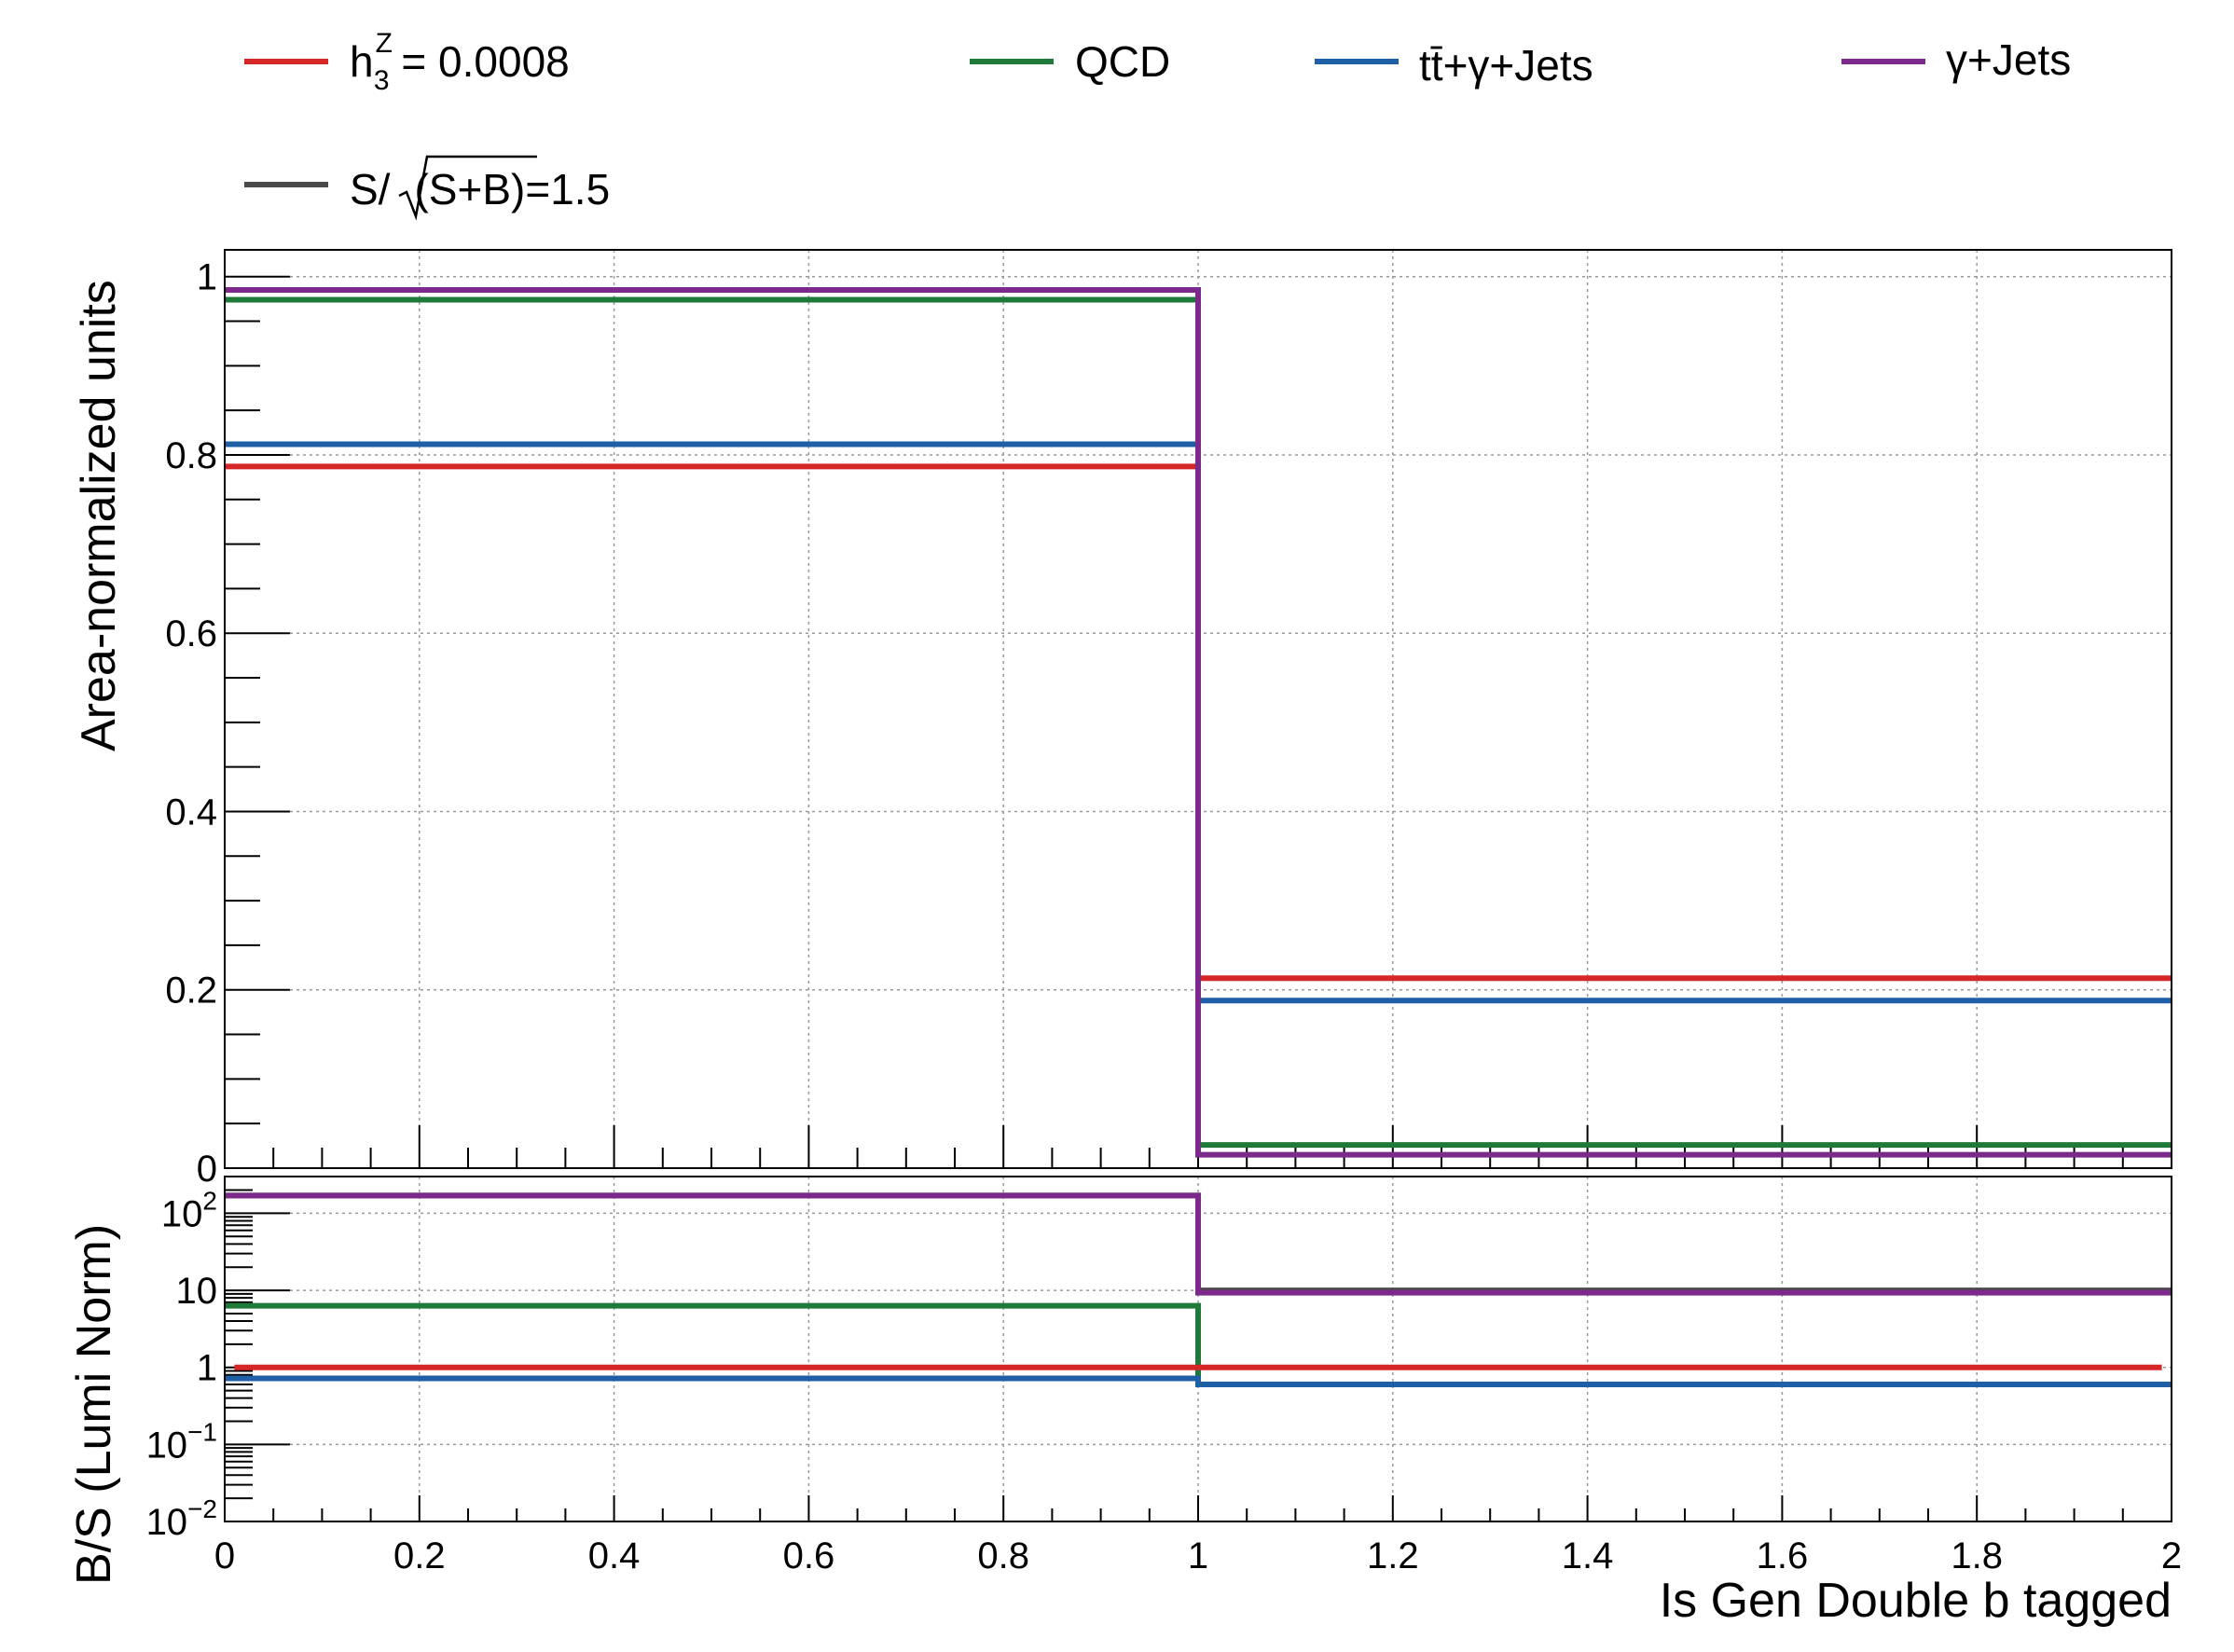 This screenshot has width=2234, height=1652. Describe the element at coordinates (182, 1519) in the screenshot. I see `ratio-ytick-label-0: 10⁻²` at that location.